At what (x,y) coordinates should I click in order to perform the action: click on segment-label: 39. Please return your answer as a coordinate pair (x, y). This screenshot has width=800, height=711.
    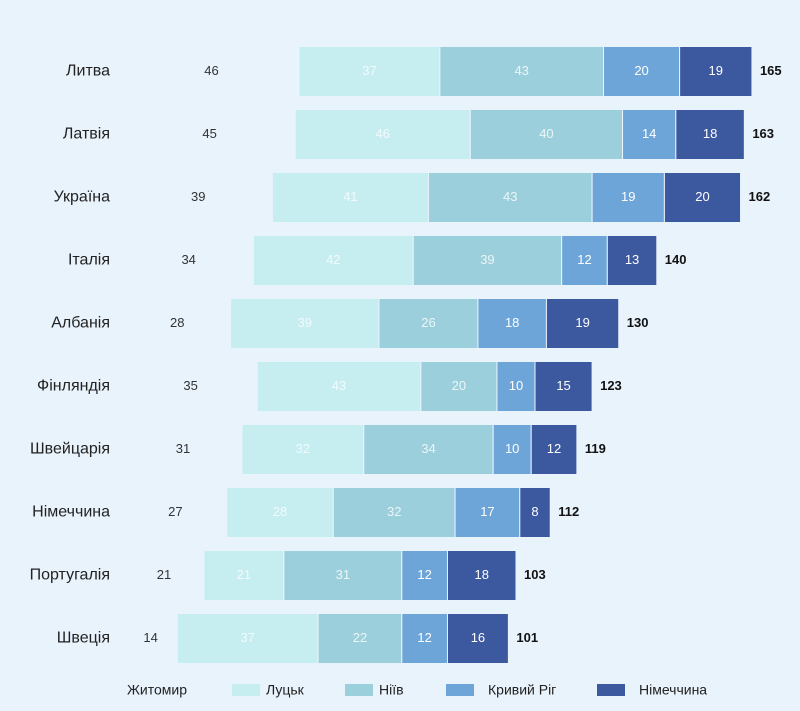
    Looking at the image, I should click on (487, 259).